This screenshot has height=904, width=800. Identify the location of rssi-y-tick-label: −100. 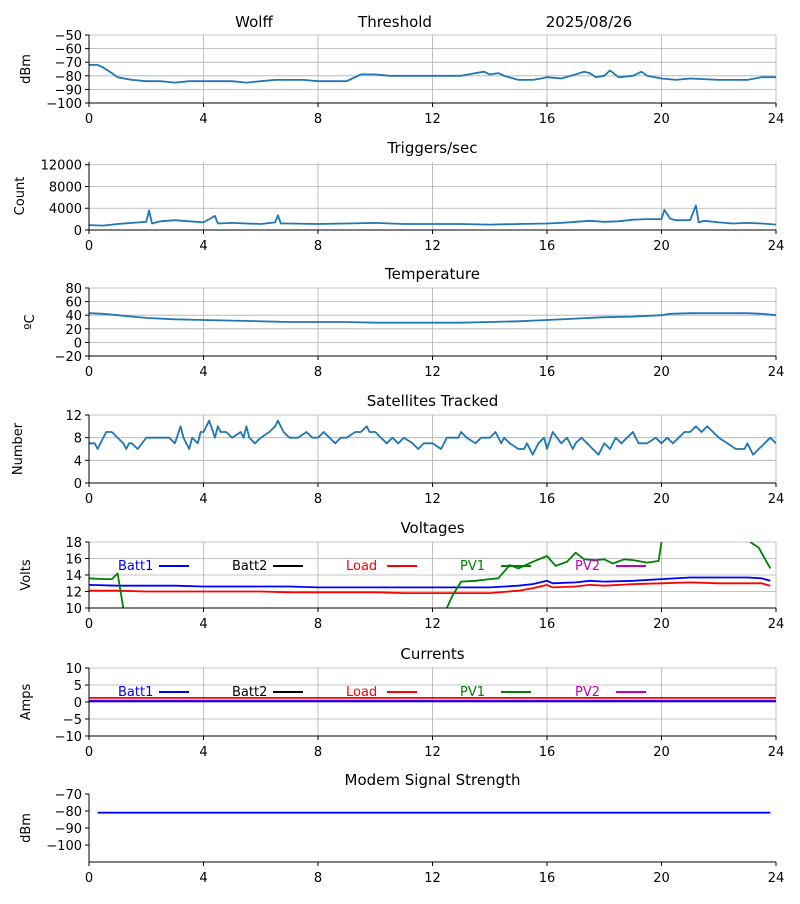
(64, 104).